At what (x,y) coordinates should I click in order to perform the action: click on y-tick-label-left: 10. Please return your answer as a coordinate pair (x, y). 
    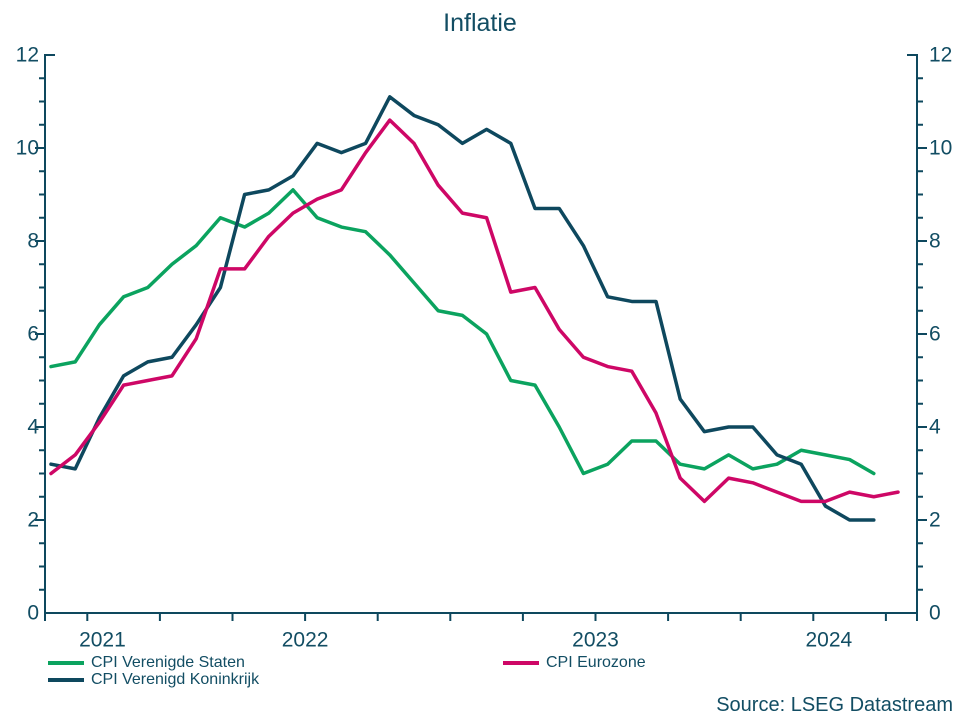
    Looking at the image, I should click on (27, 148).